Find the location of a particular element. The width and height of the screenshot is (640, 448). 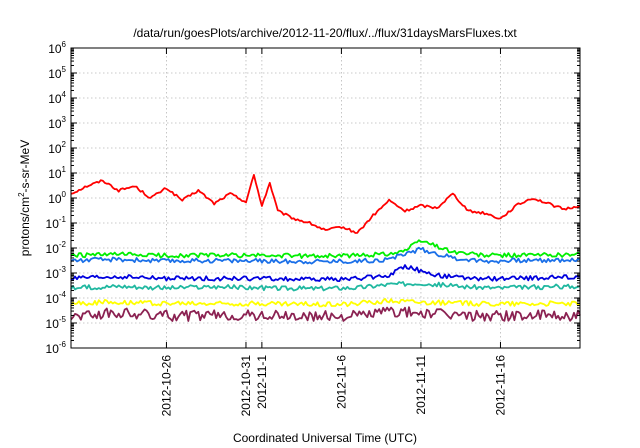

y-tick-label: 10⁻⁶ is located at coordinates (56, 348).